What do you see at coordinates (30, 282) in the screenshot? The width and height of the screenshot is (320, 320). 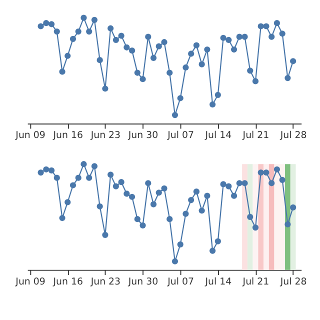 I see `x-tick-label: Jun 09` at bounding box center [30, 282].